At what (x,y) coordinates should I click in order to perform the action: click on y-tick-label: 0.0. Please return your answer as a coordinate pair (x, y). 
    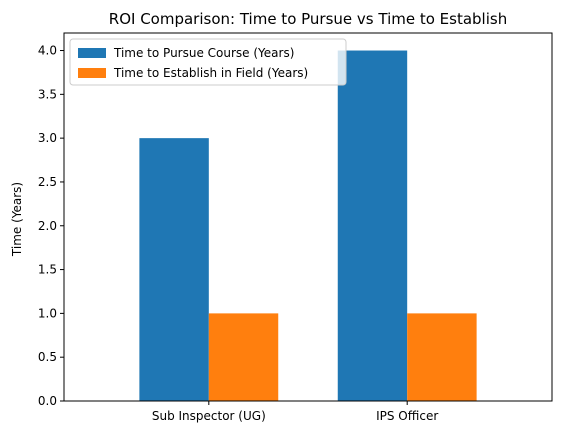
    Looking at the image, I should click on (47, 401).